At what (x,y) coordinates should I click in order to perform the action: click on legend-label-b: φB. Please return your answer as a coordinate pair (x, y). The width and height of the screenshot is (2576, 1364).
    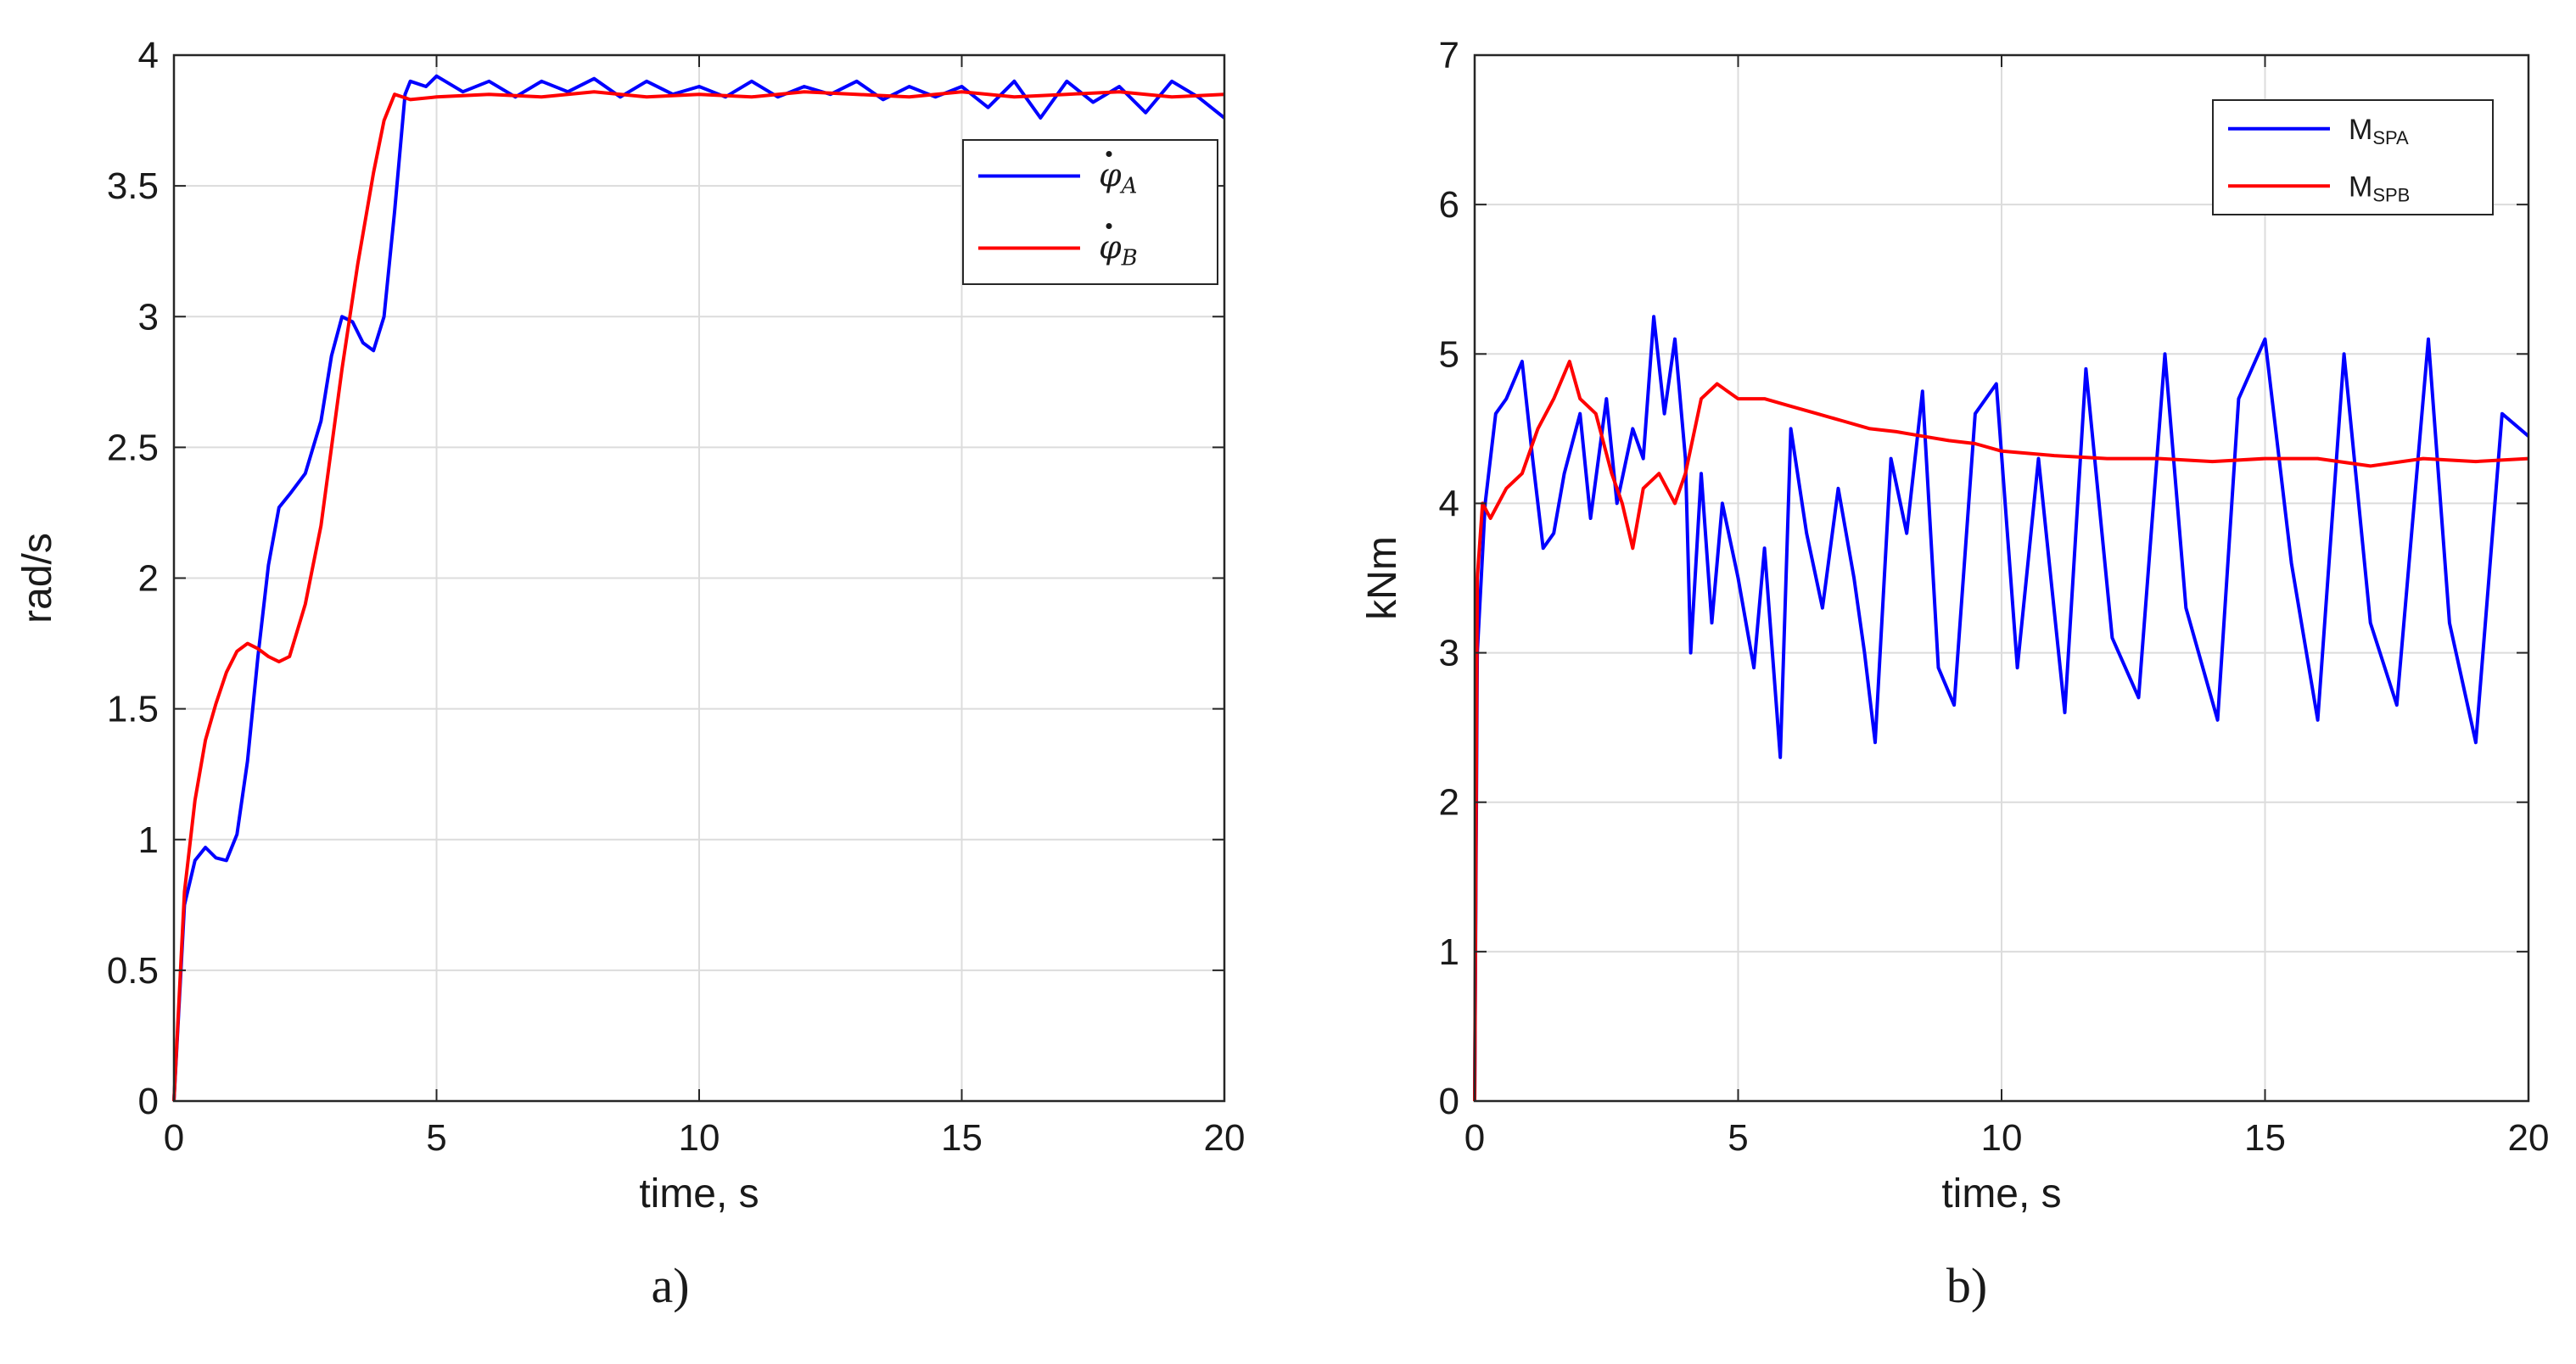
    Looking at the image, I should click on (1118, 250).